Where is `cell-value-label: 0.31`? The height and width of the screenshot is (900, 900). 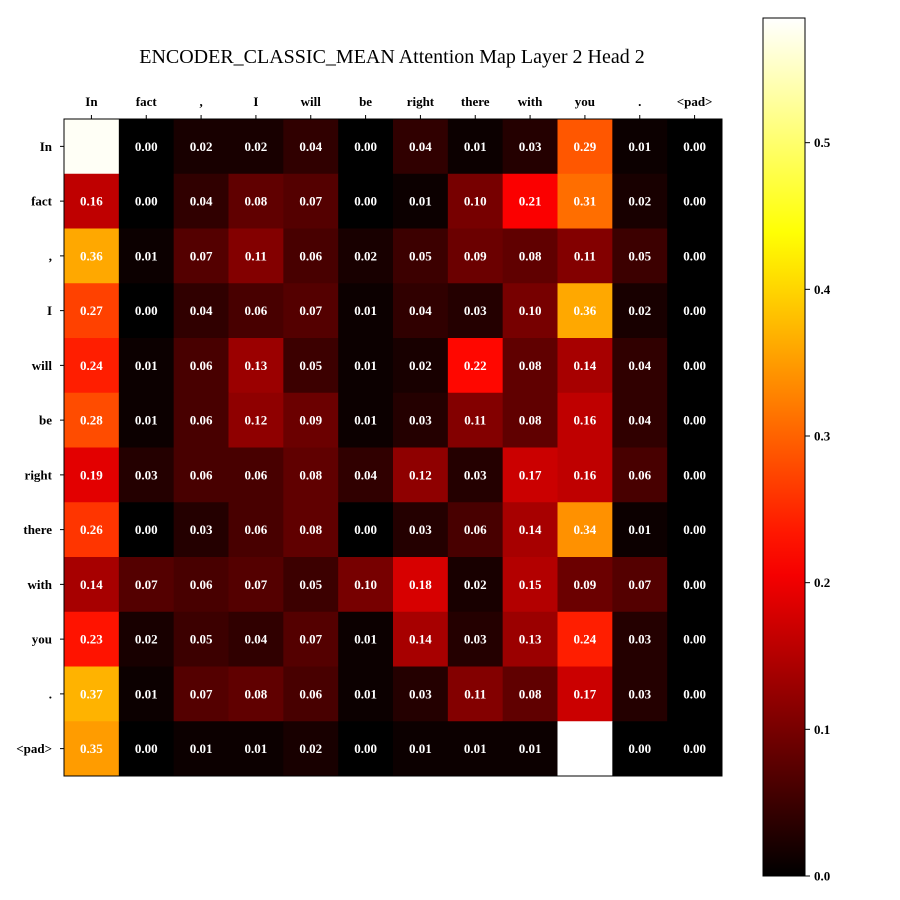
cell-value-label: 0.31 is located at coordinates (585, 201).